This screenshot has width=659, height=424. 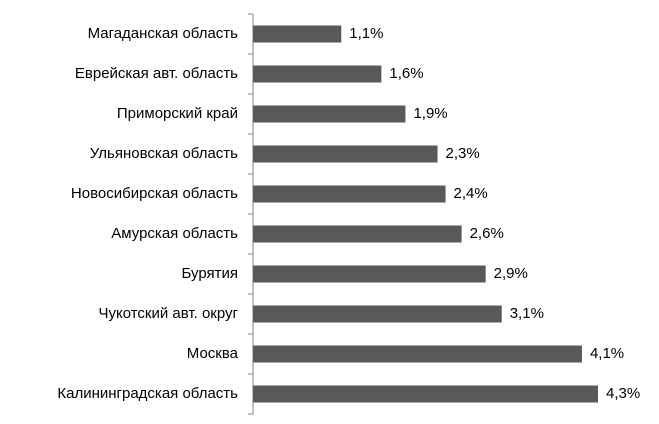 I want to click on value-label: 1,9%, so click(x=430, y=113).